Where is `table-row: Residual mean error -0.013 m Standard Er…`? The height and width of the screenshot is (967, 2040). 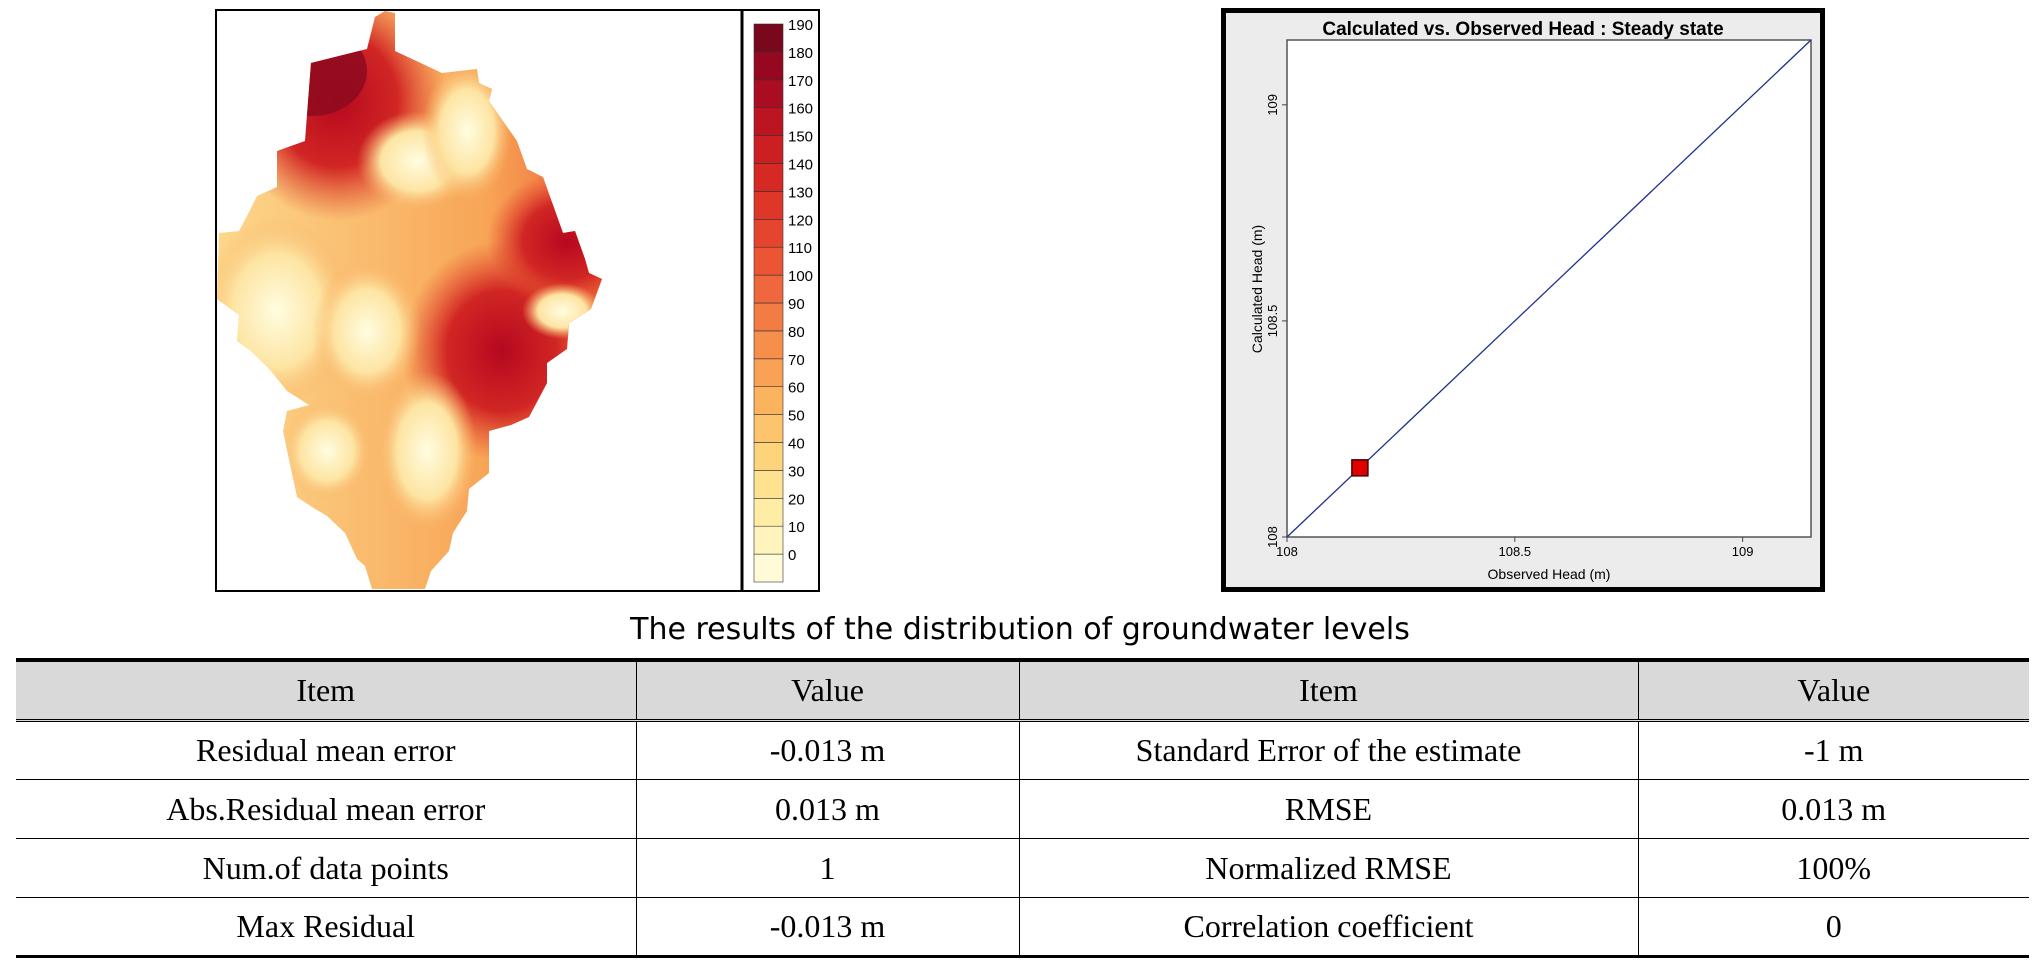
table-row: Residual mean error -0.013 m Standard Er… is located at coordinates (1022, 750).